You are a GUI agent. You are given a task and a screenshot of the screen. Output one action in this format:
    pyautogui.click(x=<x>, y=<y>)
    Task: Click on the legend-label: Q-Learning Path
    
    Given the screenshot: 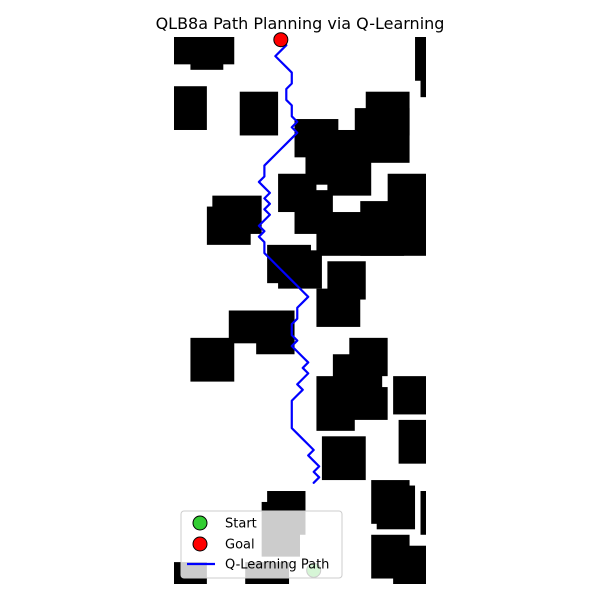 What is the action you would take?
    pyautogui.click(x=277, y=565)
    